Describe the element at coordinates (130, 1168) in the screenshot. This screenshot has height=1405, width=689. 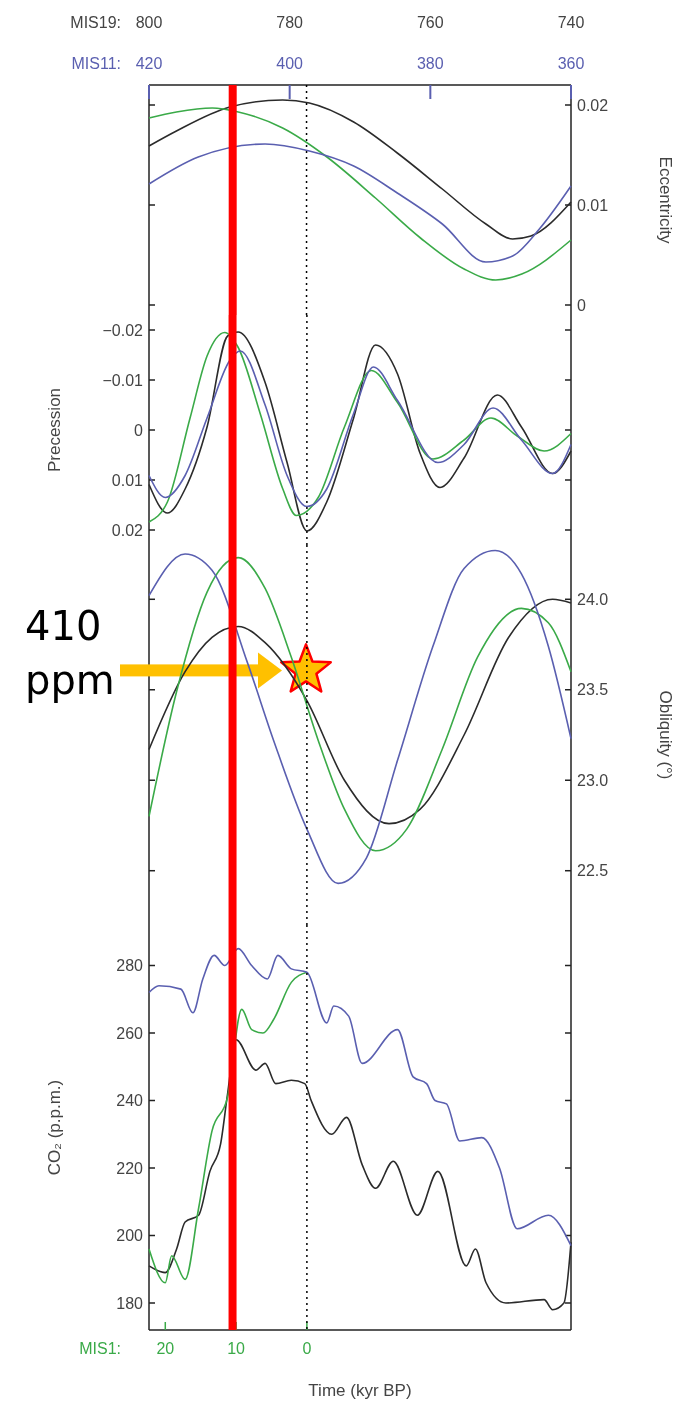
I see `y-tick-label: 220` at that location.